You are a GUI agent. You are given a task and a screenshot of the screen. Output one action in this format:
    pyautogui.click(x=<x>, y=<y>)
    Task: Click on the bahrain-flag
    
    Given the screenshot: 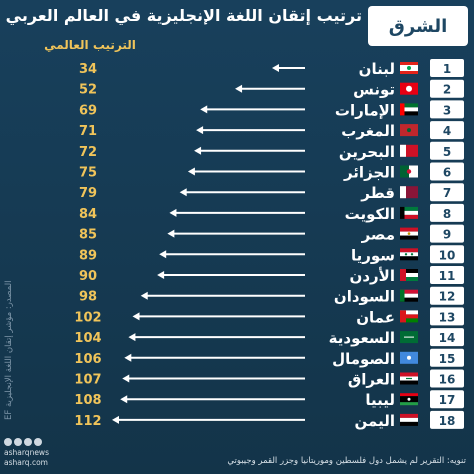 What is the action you would take?
    pyautogui.click(x=409, y=150)
    